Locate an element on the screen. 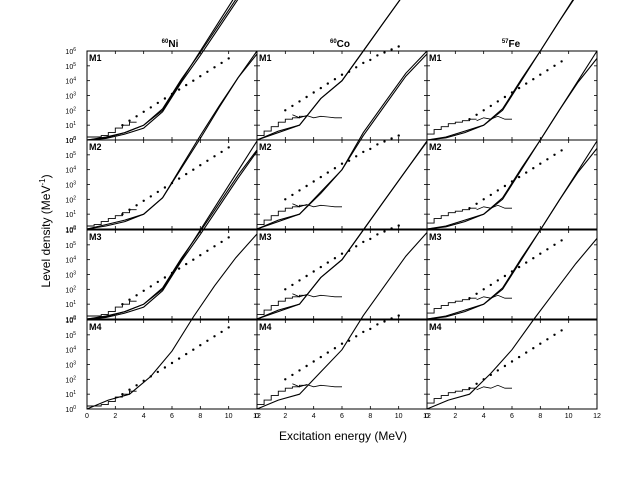 The image size is (640, 477). y-tick-label: 10² is located at coordinates (70, 199).